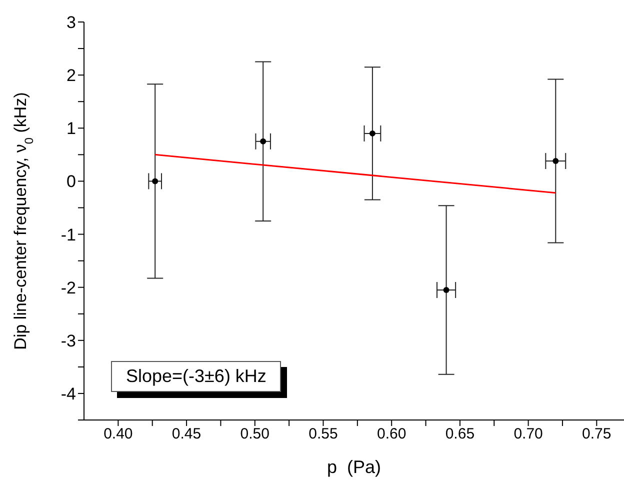 Image resolution: width=624 pixels, height=489 pixels. Describe the element at coordinates (354, 467) in the screenshot. I see `x-axis-title: p (Pa)` at that location.